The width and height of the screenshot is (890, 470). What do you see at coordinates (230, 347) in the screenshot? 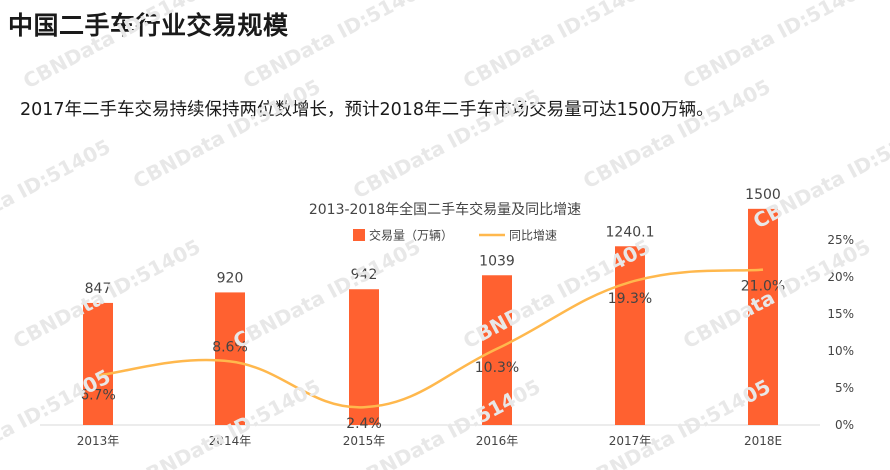
I see `growth-value-label: 8.6%` at bounding box center [230, 347].